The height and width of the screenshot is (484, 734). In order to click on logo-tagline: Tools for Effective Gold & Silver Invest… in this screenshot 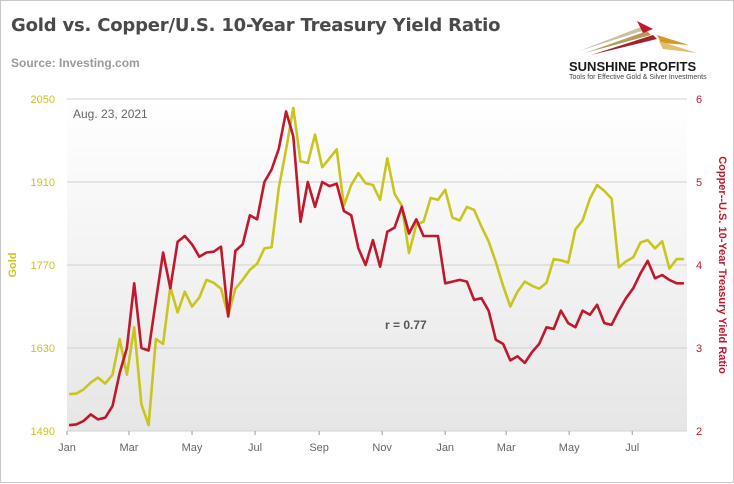, I will do `click(638, 77)`.